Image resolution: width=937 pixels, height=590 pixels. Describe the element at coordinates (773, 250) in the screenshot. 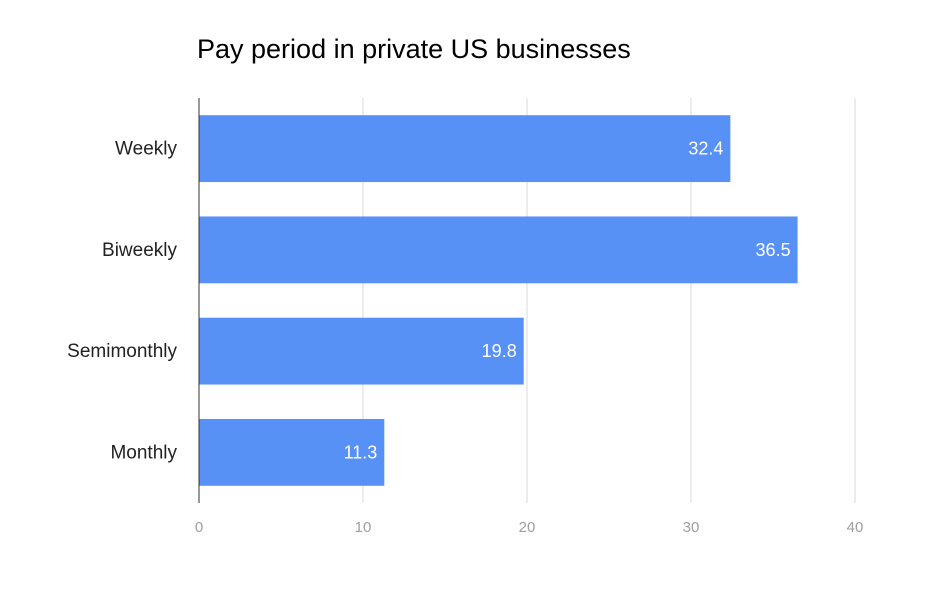

I see `bar-data-label: 36.5` at that location.